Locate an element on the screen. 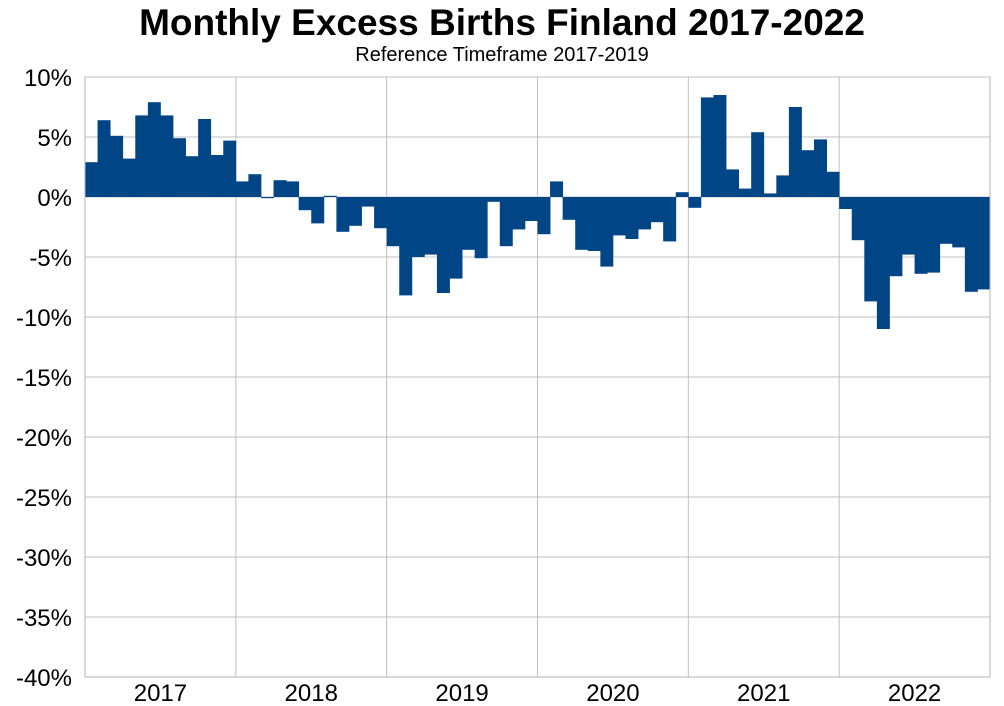  y-tick-label: 5% is located at coordinates (54, 138).